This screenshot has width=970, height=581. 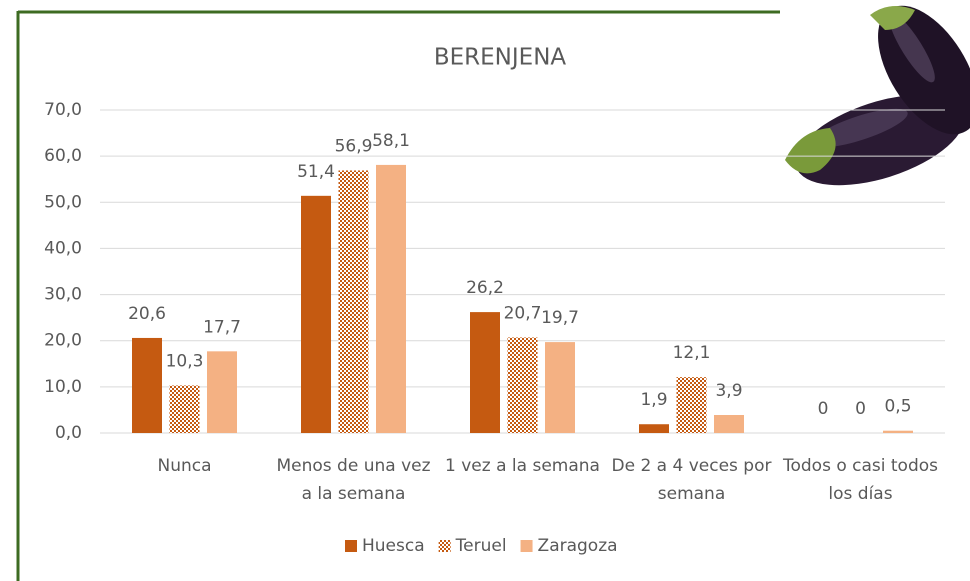 I want to click on x-tick-label: 1 vez a la semana, so click(x=522, y=466).